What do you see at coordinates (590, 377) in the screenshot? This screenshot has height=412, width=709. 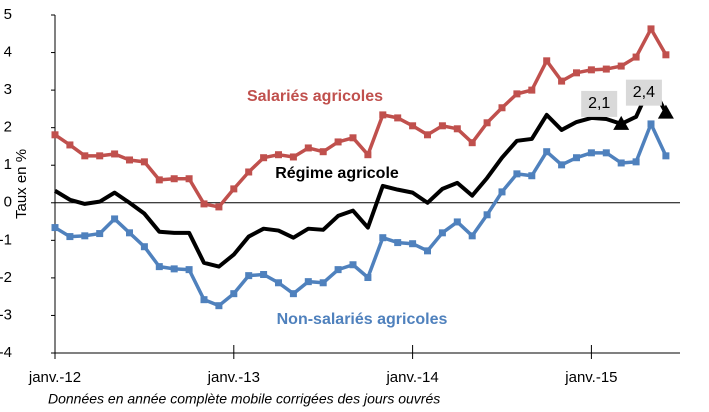 I see `x-tick-label: janv.-15` at bounding box center [590, 377].